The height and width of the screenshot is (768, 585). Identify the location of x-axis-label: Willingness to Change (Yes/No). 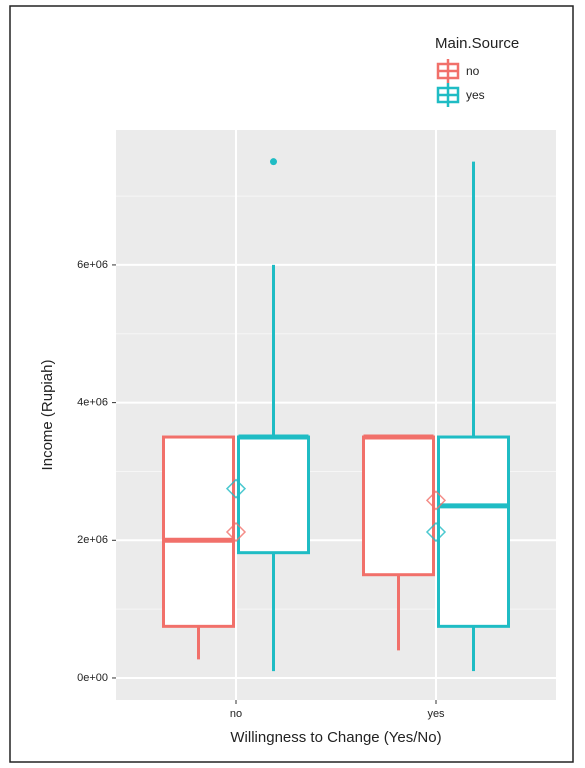
(335, 737).